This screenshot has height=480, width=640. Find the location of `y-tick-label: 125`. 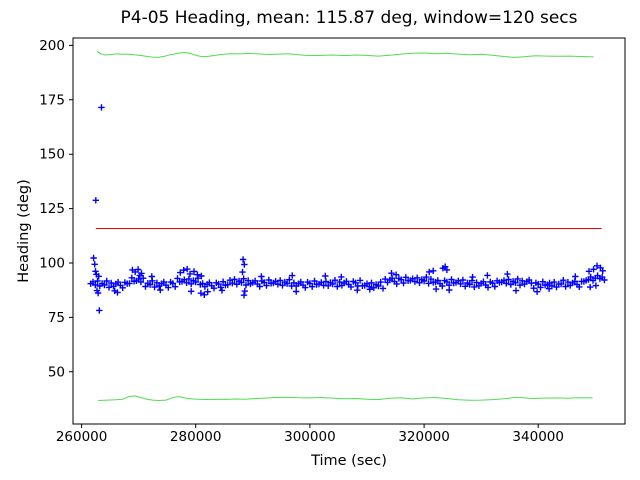

y-tick-label: 125 is located at coordinates (52, 209).